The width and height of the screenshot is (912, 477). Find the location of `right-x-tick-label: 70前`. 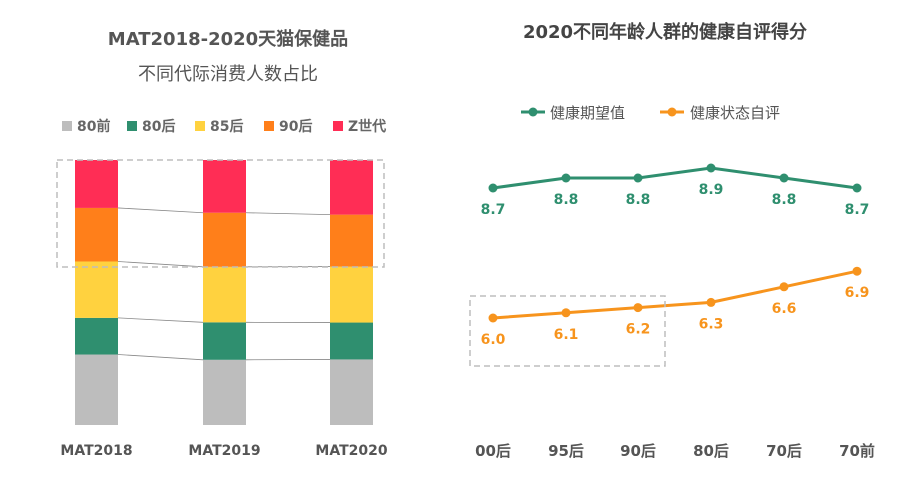

right-x-tick-label: 70前 is located at coordinates (857, 451).